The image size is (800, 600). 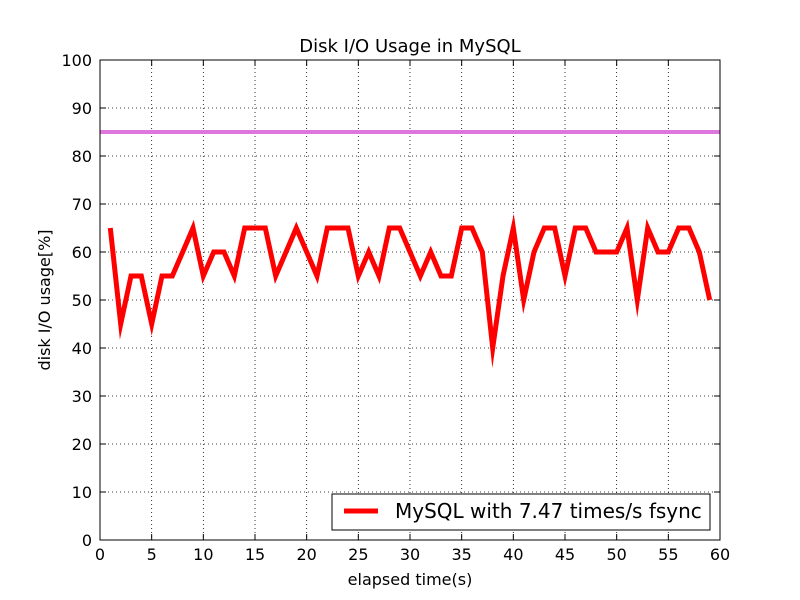 I want to click on y-tick-label: 80, so click(x=82, y=156).